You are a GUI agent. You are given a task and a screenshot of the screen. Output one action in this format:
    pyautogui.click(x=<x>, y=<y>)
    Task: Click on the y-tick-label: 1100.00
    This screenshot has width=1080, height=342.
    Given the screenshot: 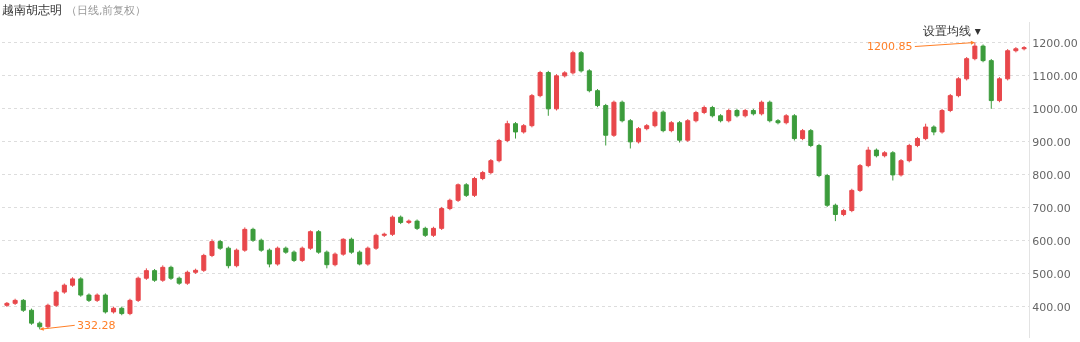 What is the action you would take?
    pyautogui.click(x=1055, y=76)
    